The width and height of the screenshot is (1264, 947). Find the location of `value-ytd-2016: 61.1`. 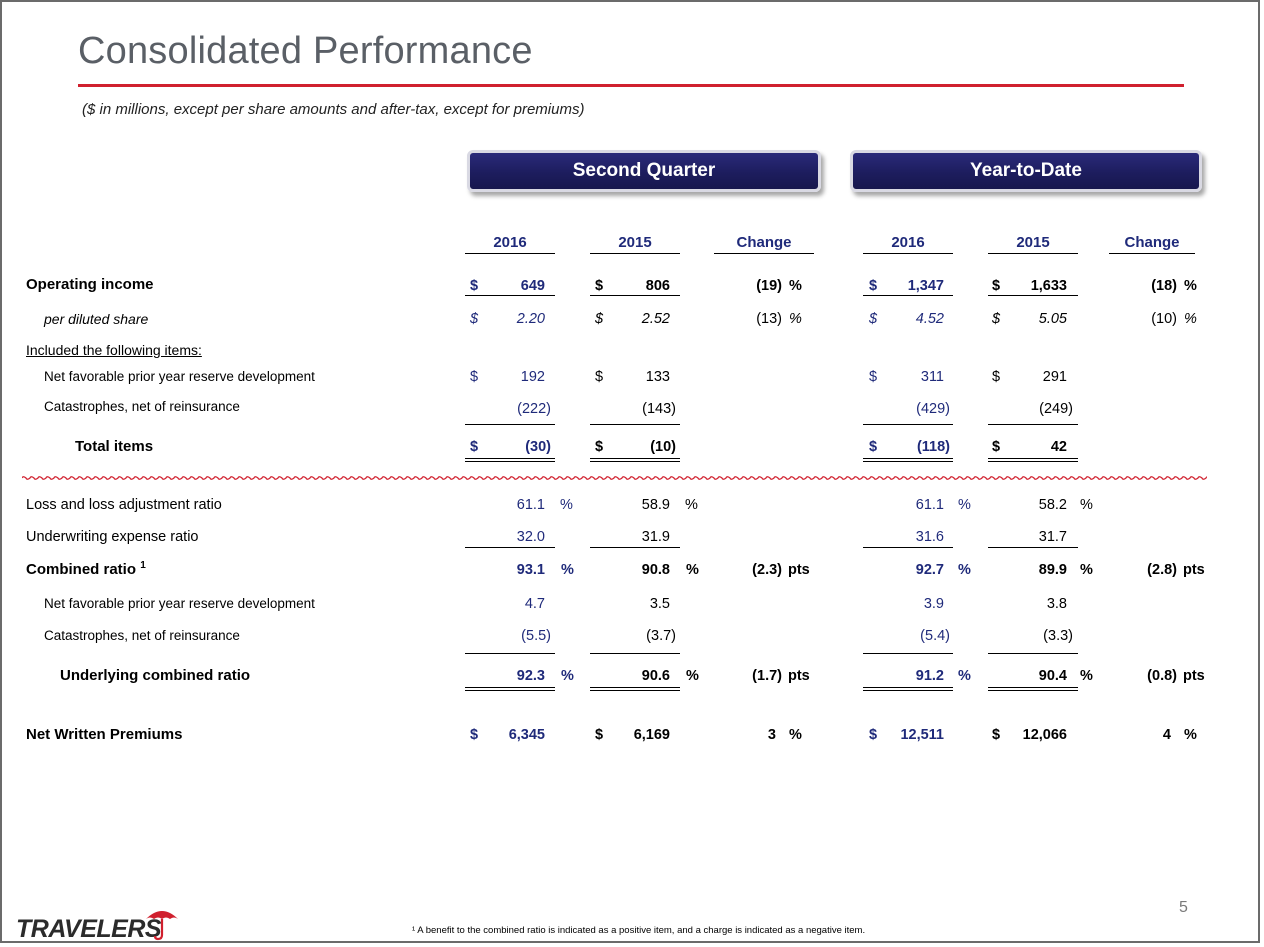

value-ytd-2016: 61.1 is located at coordinates (929, 505).